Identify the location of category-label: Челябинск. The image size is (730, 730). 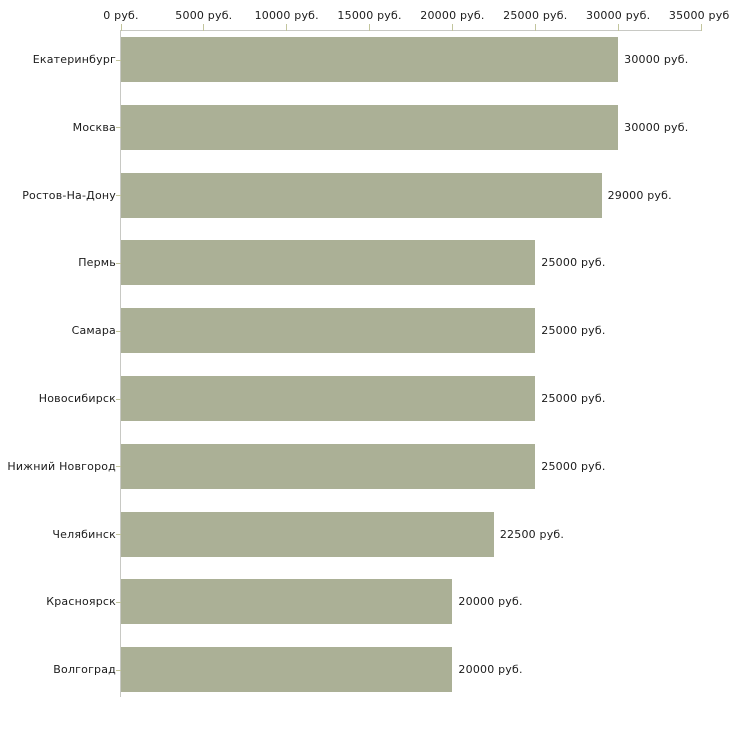
(84, 534).